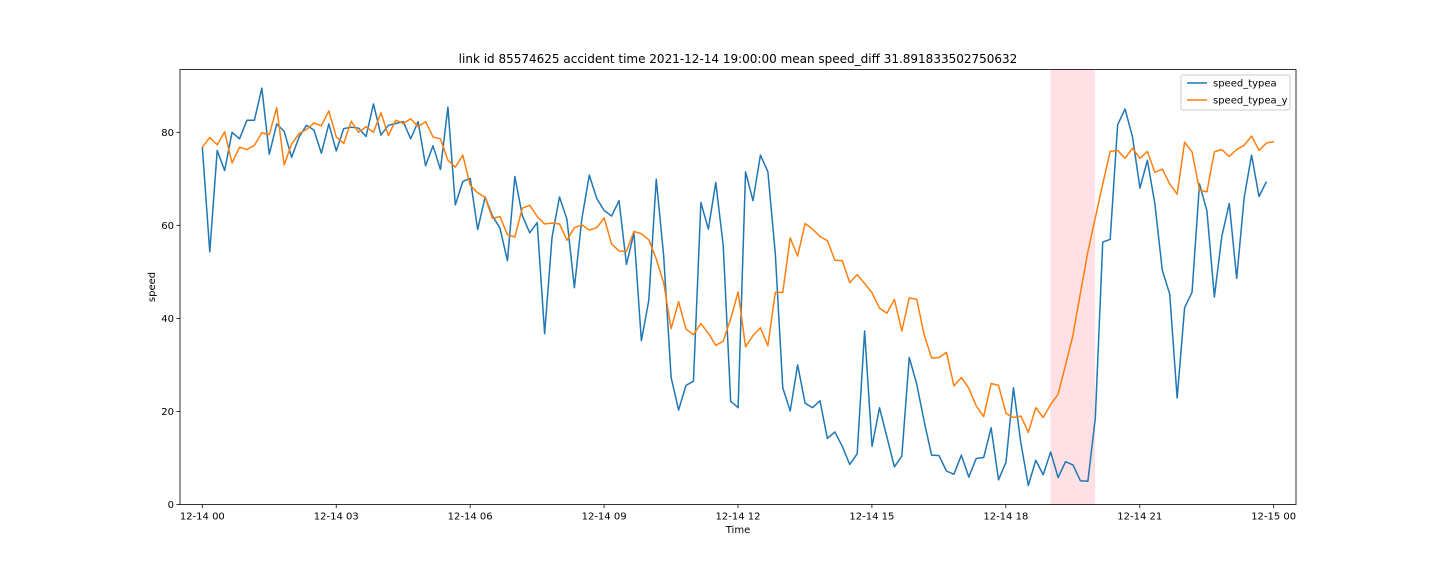 The image size is (1440, 576). What do you see at coordinates (470, 517) in the screenshot?
I see `x-tick-label: 12-14 06` at bounding box center [470, 517].